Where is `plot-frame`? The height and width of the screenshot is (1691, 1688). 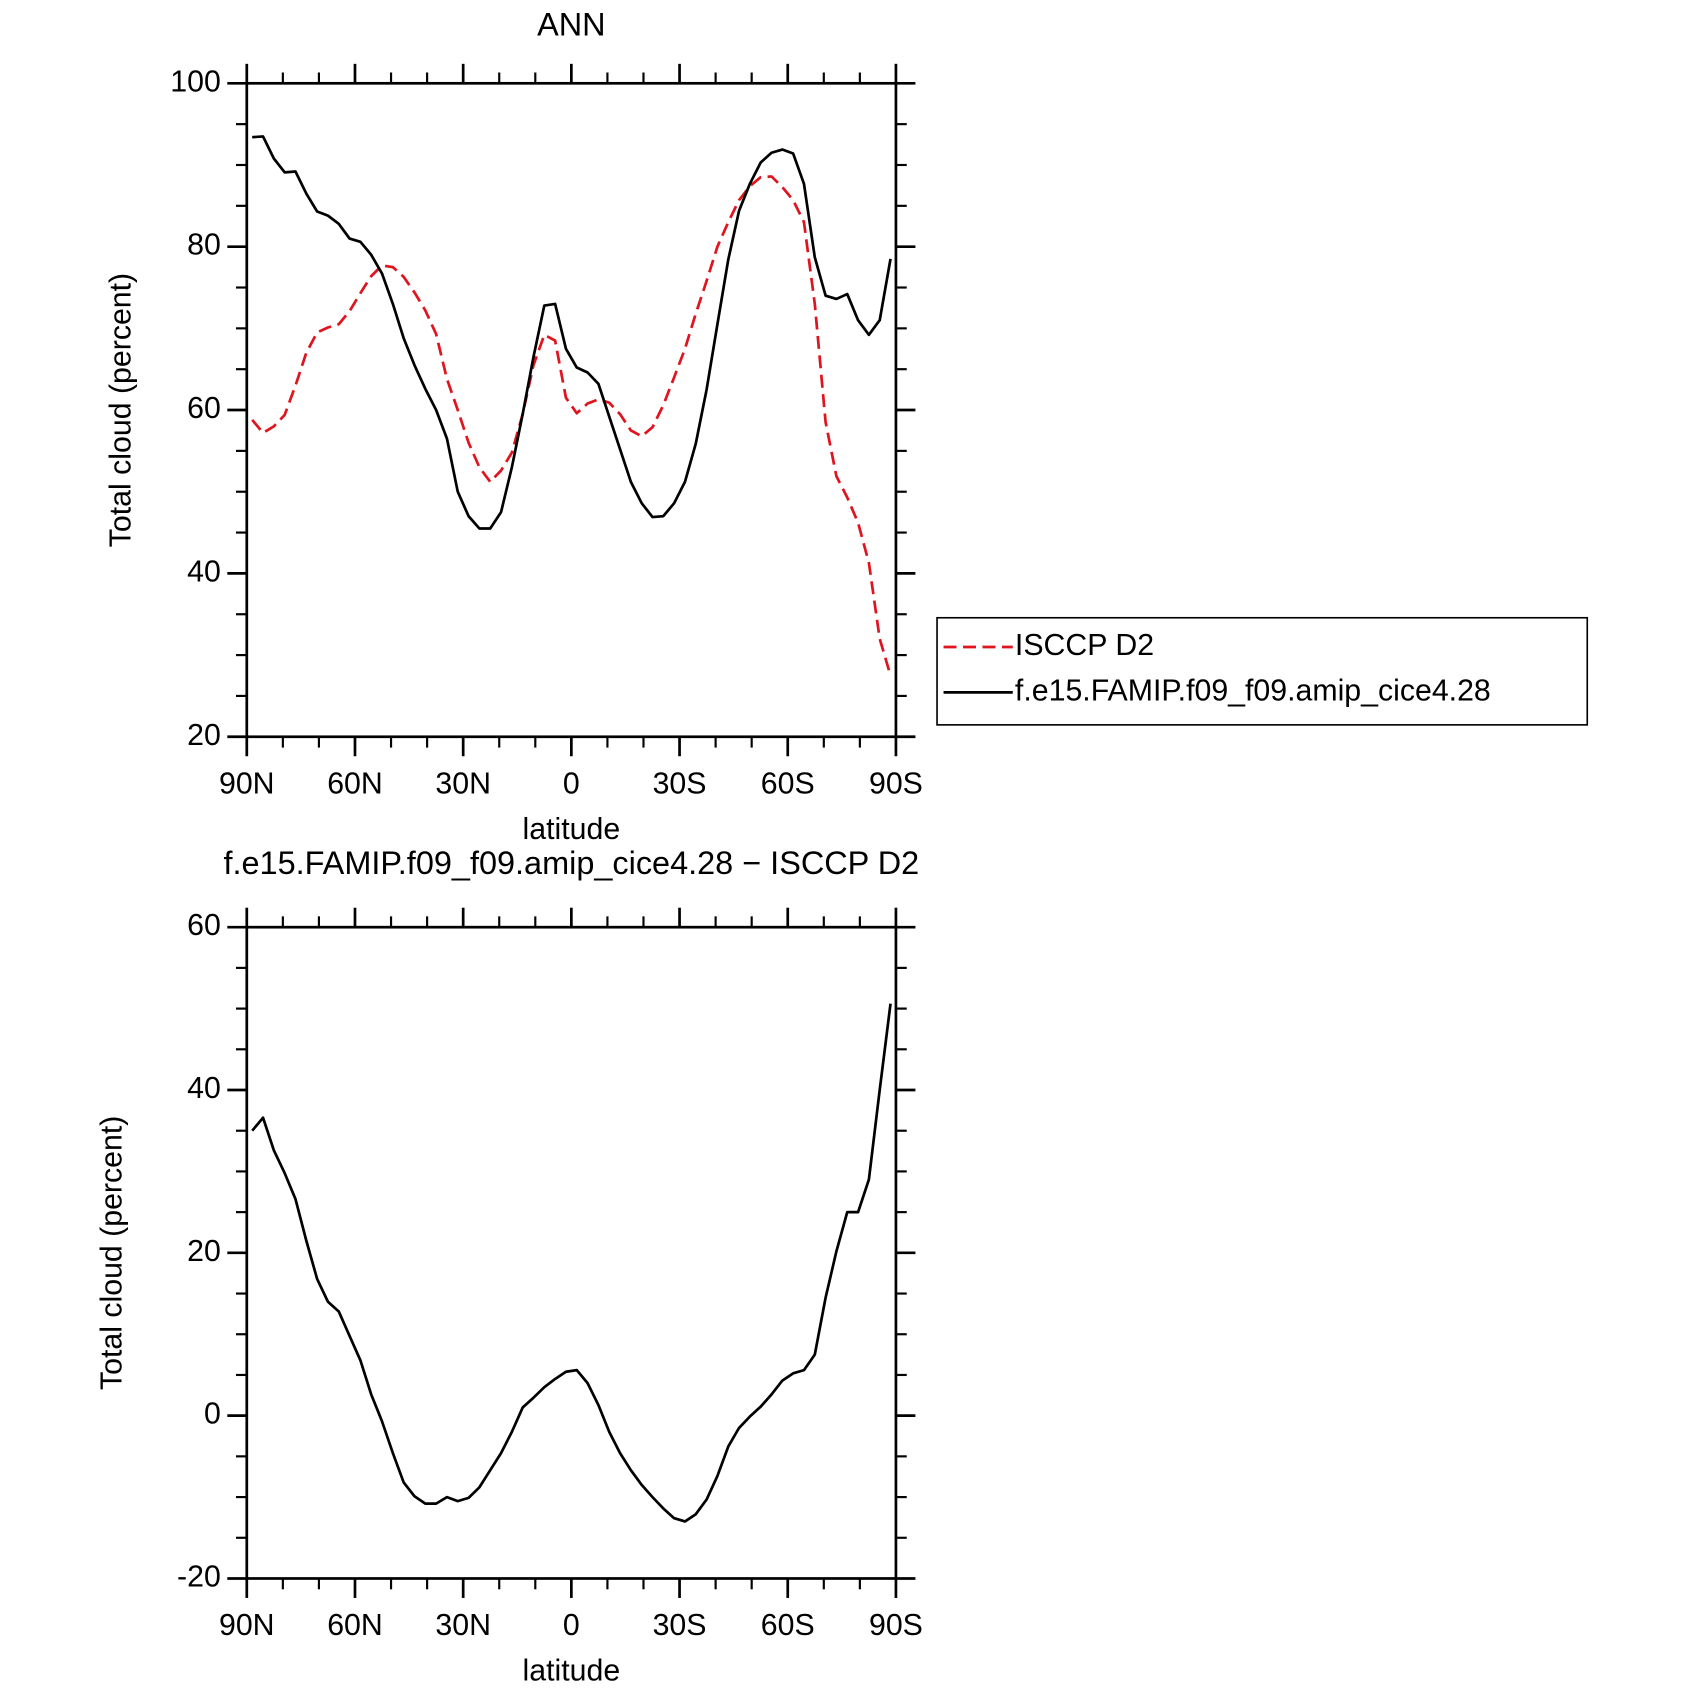
plot-frame is located at coordinates (571, 1252).